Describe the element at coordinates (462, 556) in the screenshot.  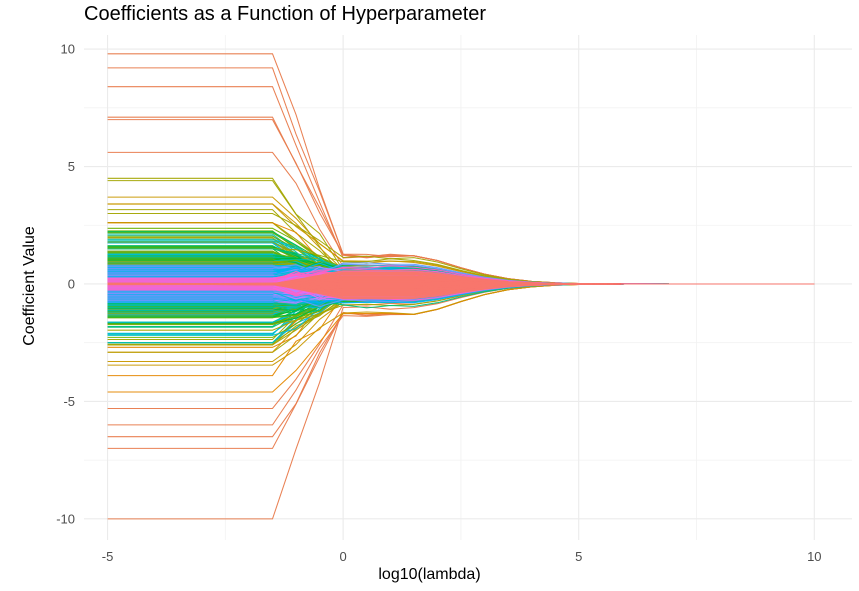
I see `x-axis-ticks: -5 0 5 10` at that location.